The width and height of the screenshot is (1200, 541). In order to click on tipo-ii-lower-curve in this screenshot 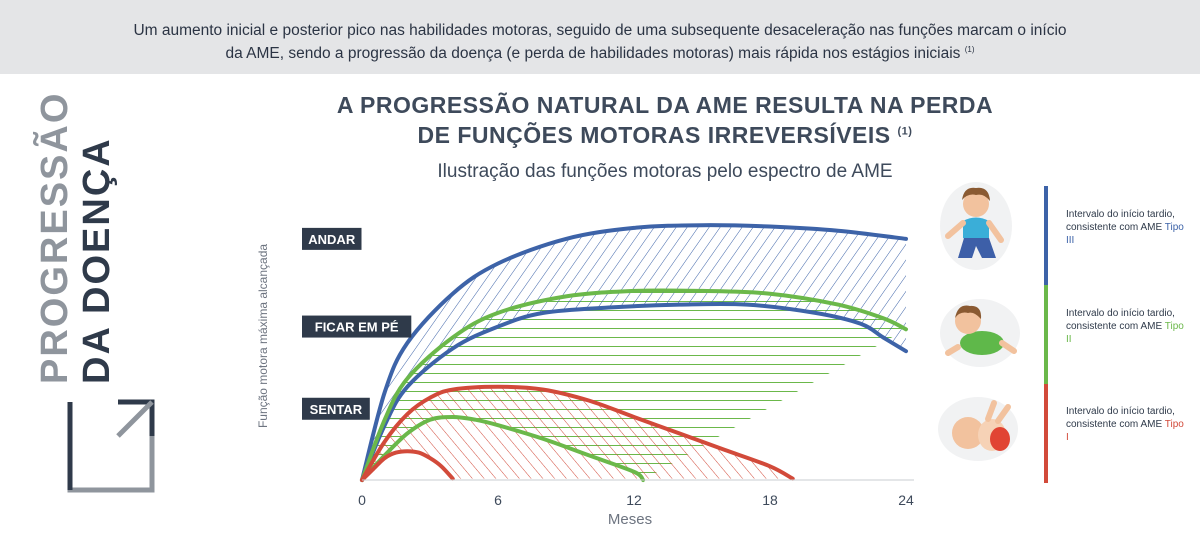, I will do `click(503, 448)`.